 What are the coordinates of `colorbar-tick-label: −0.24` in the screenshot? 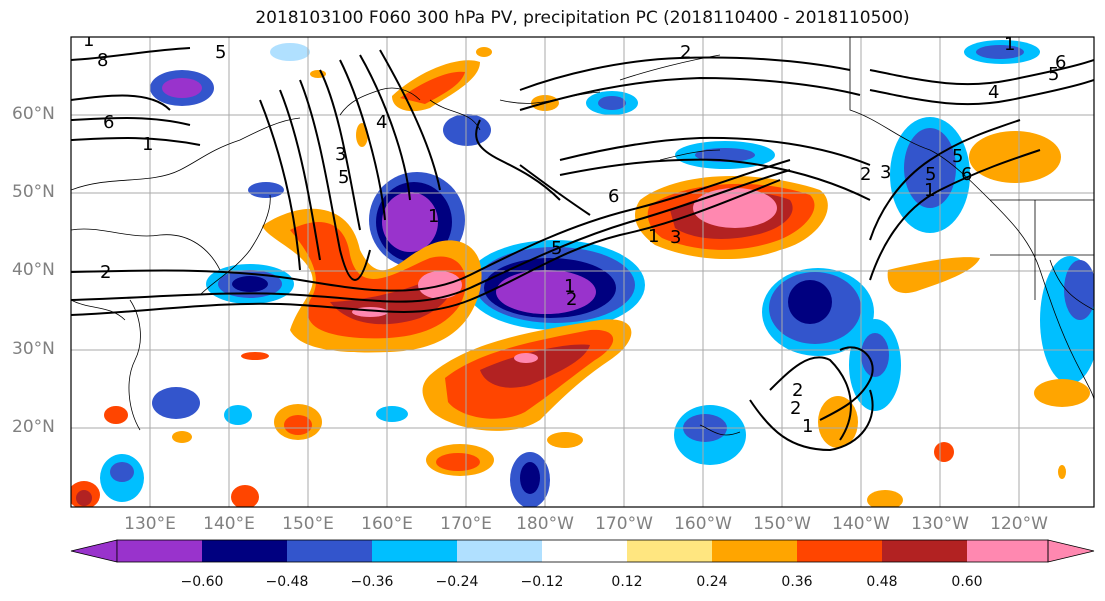 It's located at (457, 582).